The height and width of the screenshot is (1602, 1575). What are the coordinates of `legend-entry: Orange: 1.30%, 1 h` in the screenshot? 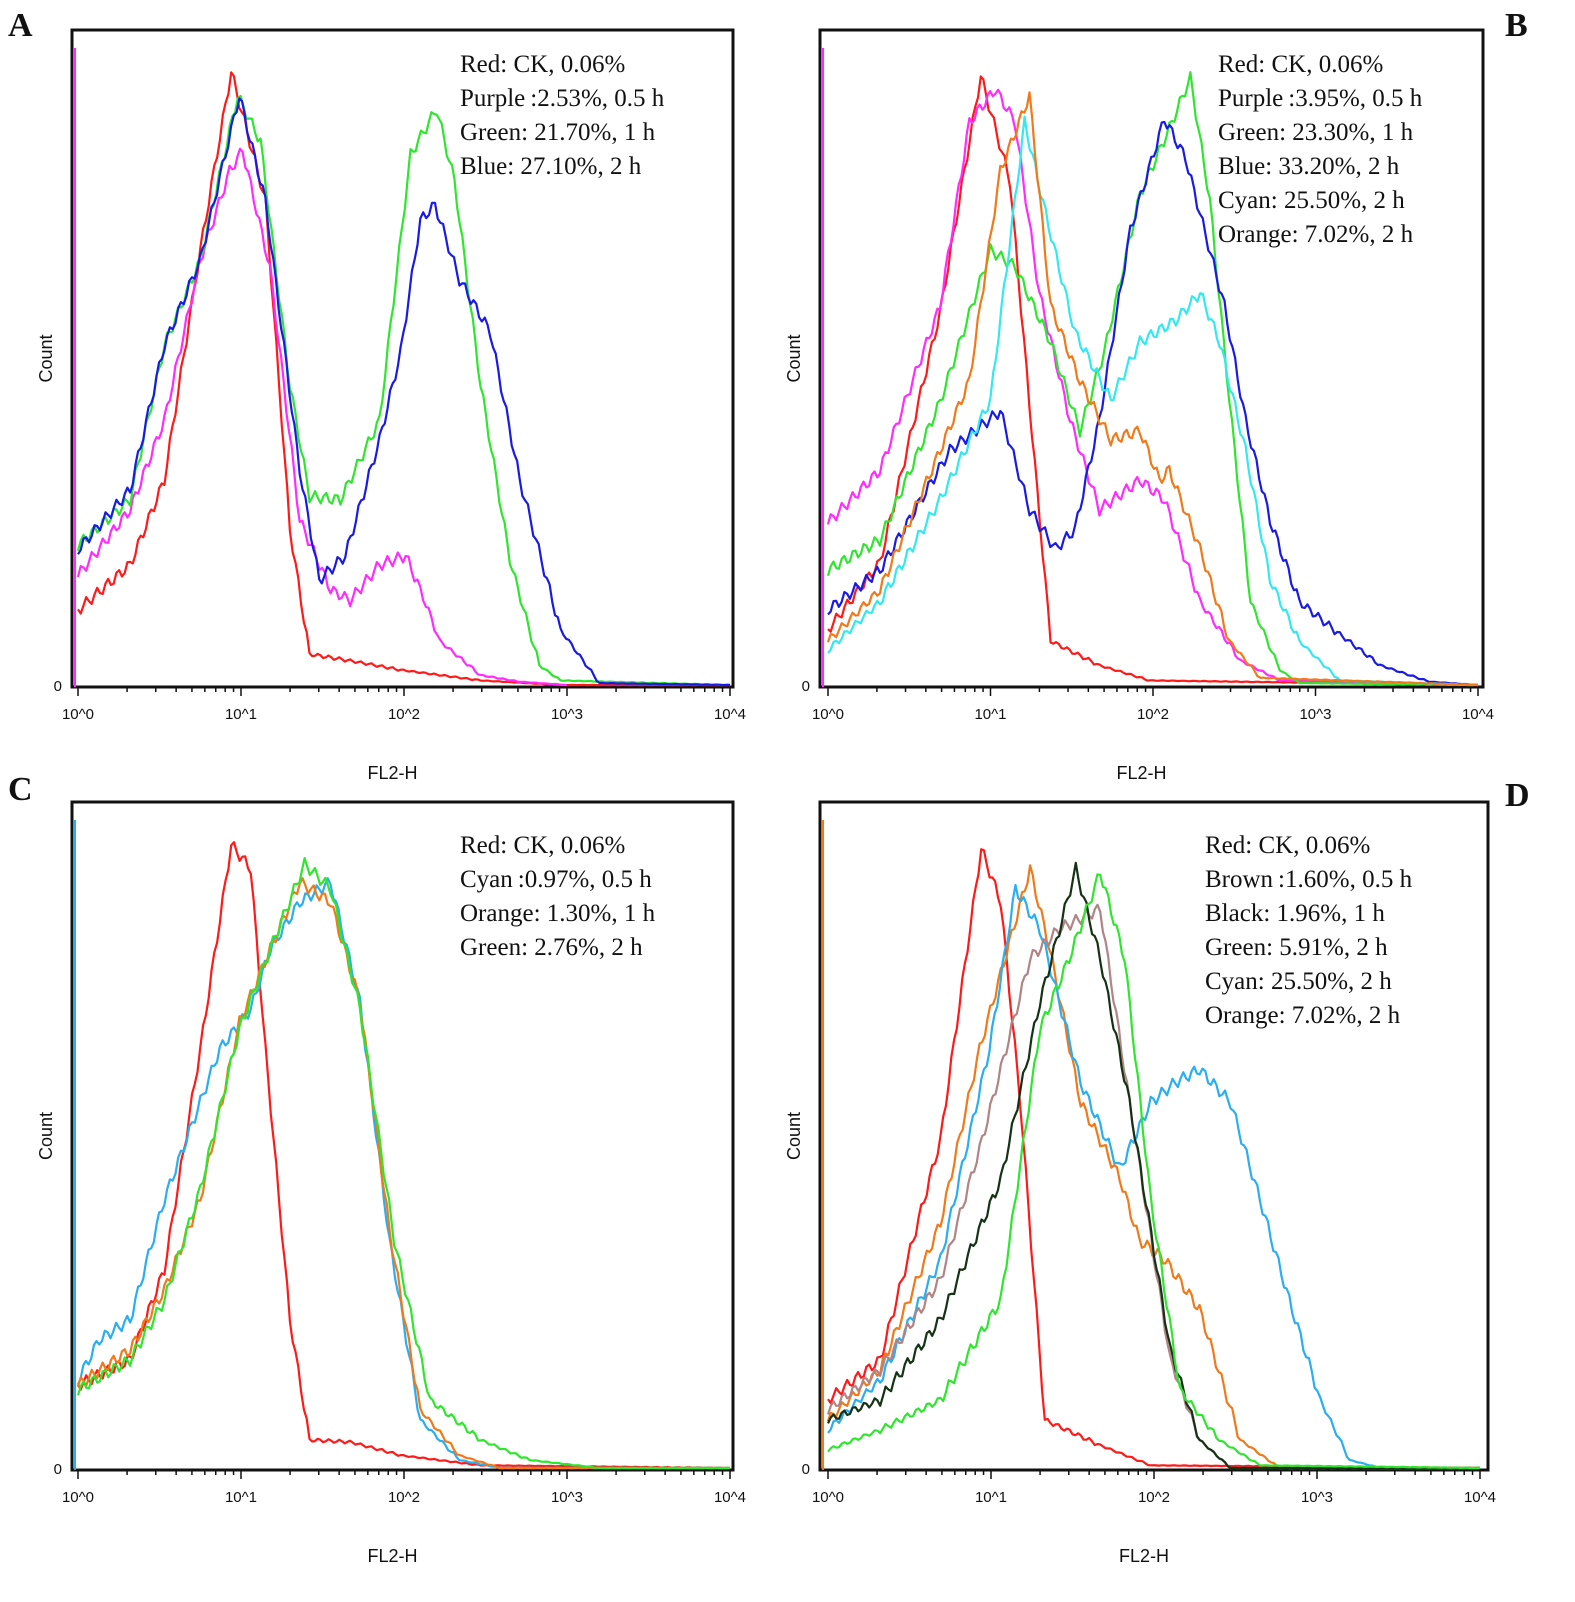 It's located at (558, 913).